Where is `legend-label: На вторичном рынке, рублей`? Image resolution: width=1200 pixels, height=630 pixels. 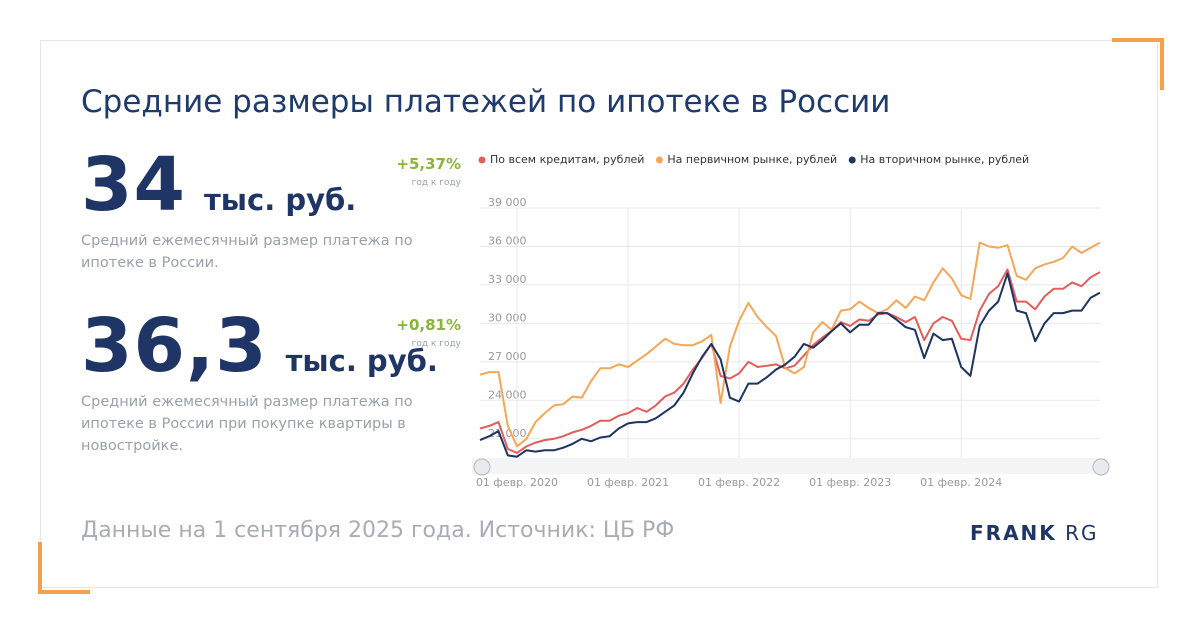
legend-label: На вторичном рынке, рублей is located at coordinates (944, 159).